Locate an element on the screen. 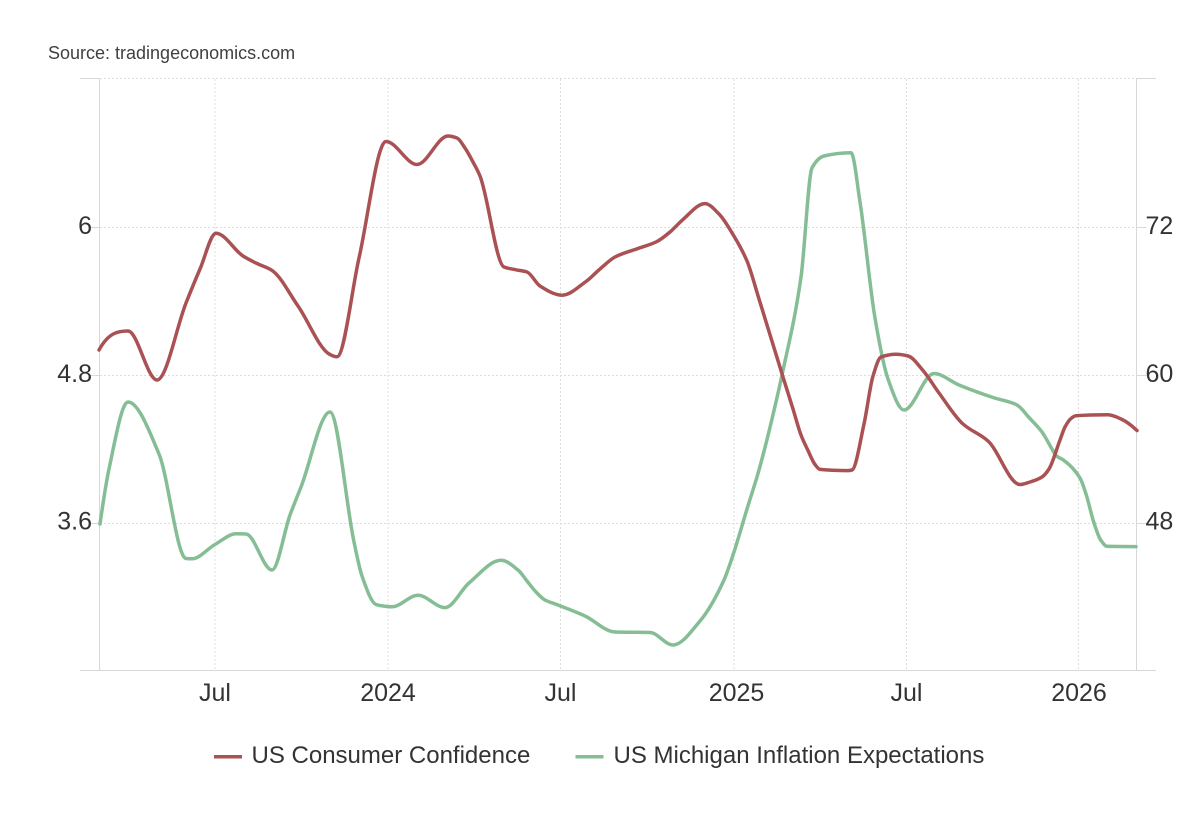 Image resolution: width=1200 pixels, height=820 pixels. svg-text: 60 is located at coordinates (1160, 374).